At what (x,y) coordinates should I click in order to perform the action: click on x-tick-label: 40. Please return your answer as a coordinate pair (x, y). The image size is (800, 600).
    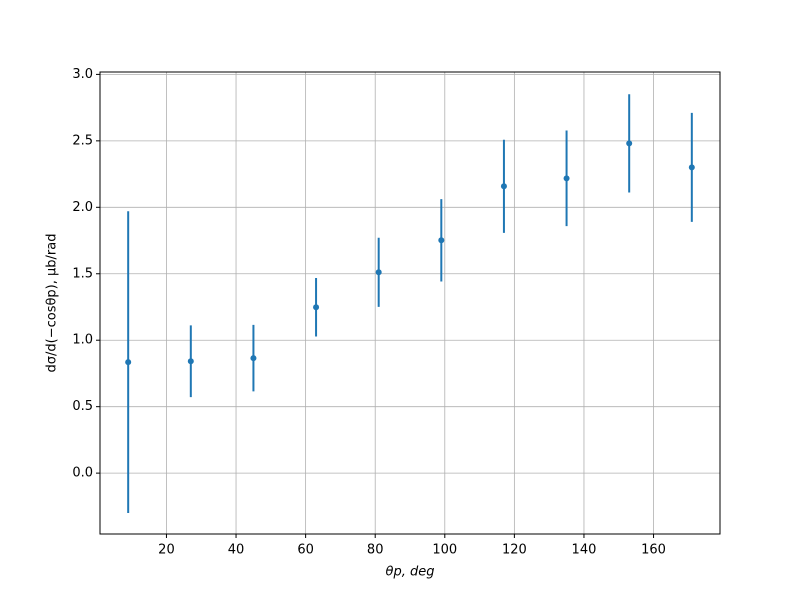
    Looking at the image, I should click on (236, 550).